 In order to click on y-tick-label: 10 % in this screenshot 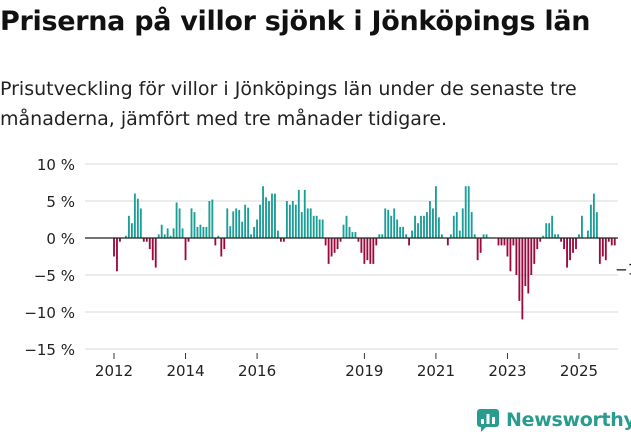, I will do `click(56, 165)`.